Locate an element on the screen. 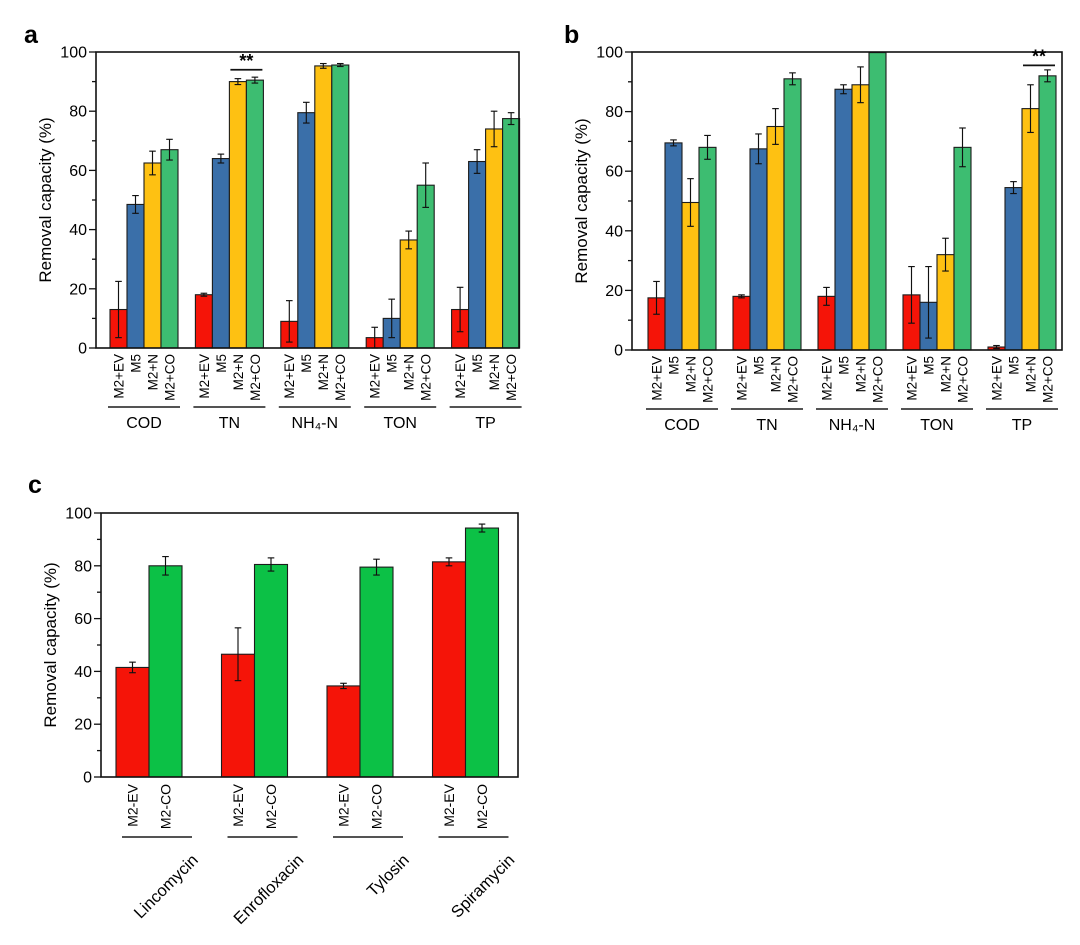  panel-a-letter: a is located at coordinates (31, 35).